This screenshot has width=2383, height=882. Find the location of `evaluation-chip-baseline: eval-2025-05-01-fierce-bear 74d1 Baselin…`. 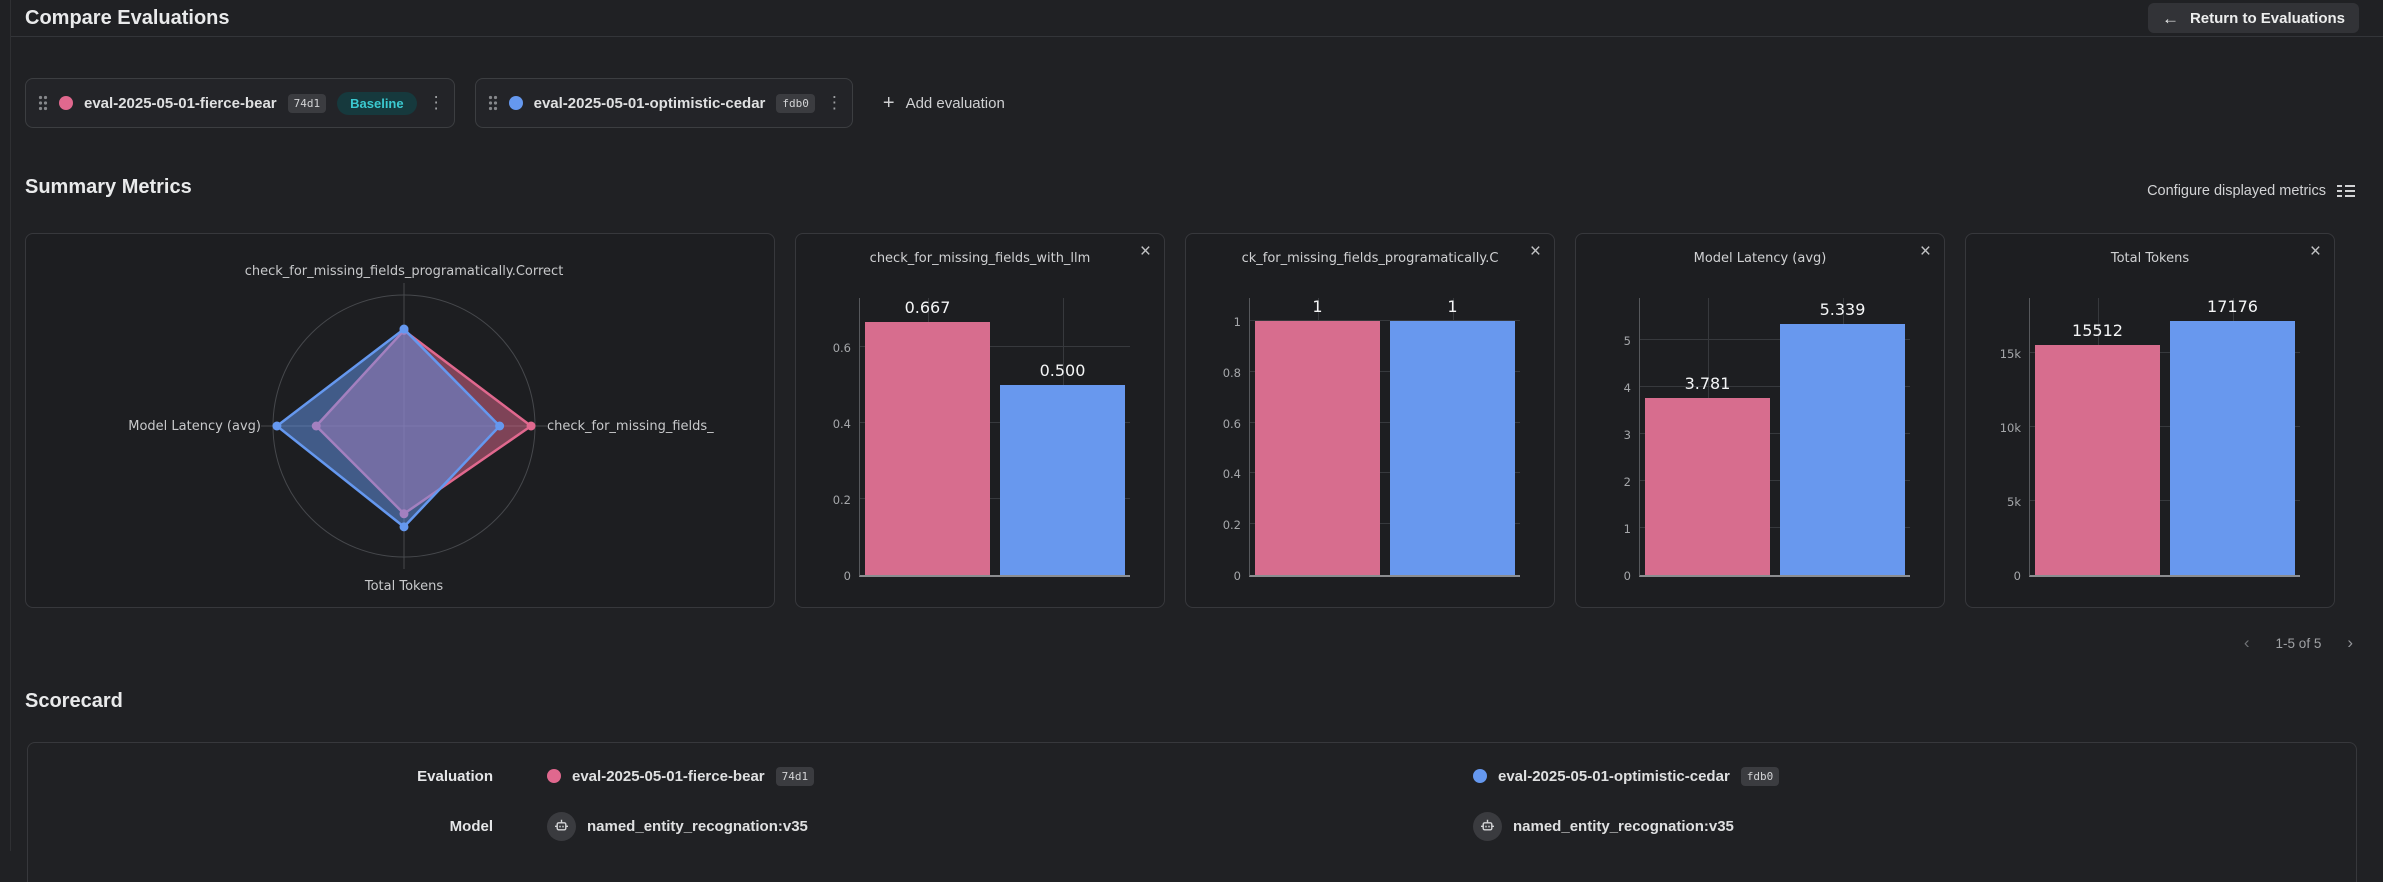

evaluation-chip-baseline: eval-2025-05-01-fierce-bear 74d1 Baselin… is located at coordinates (240, 103).